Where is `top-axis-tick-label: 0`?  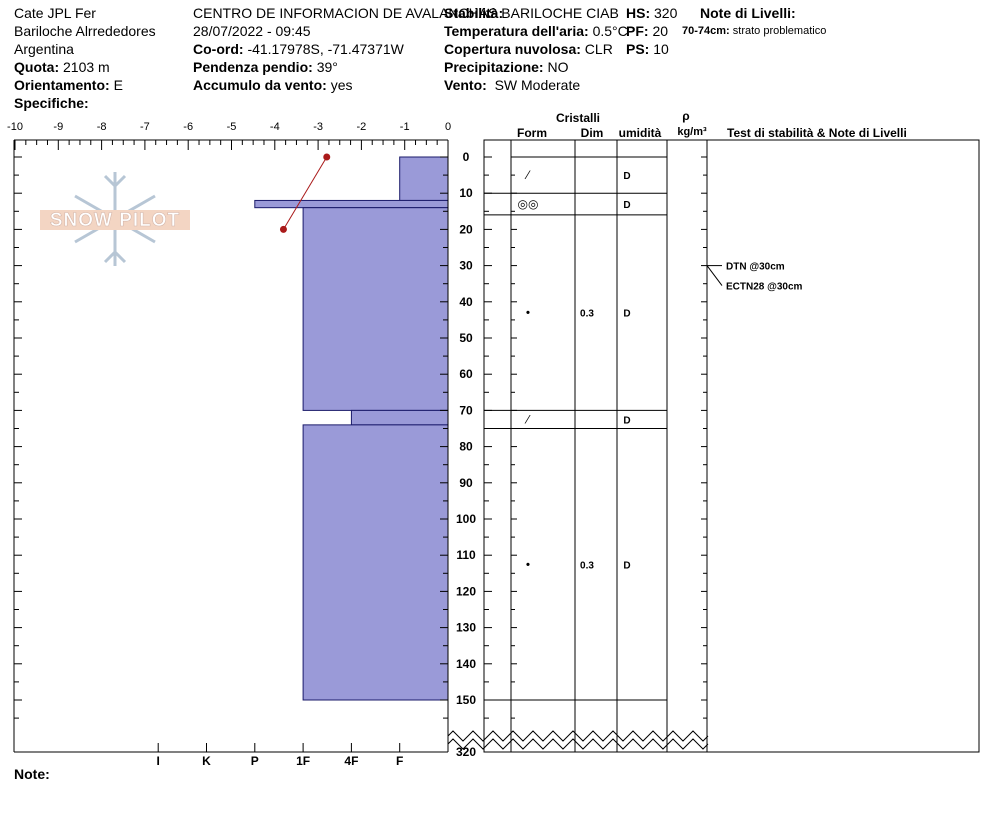 top-axis-tick-label: 0 is located at coordinates (448, 127).